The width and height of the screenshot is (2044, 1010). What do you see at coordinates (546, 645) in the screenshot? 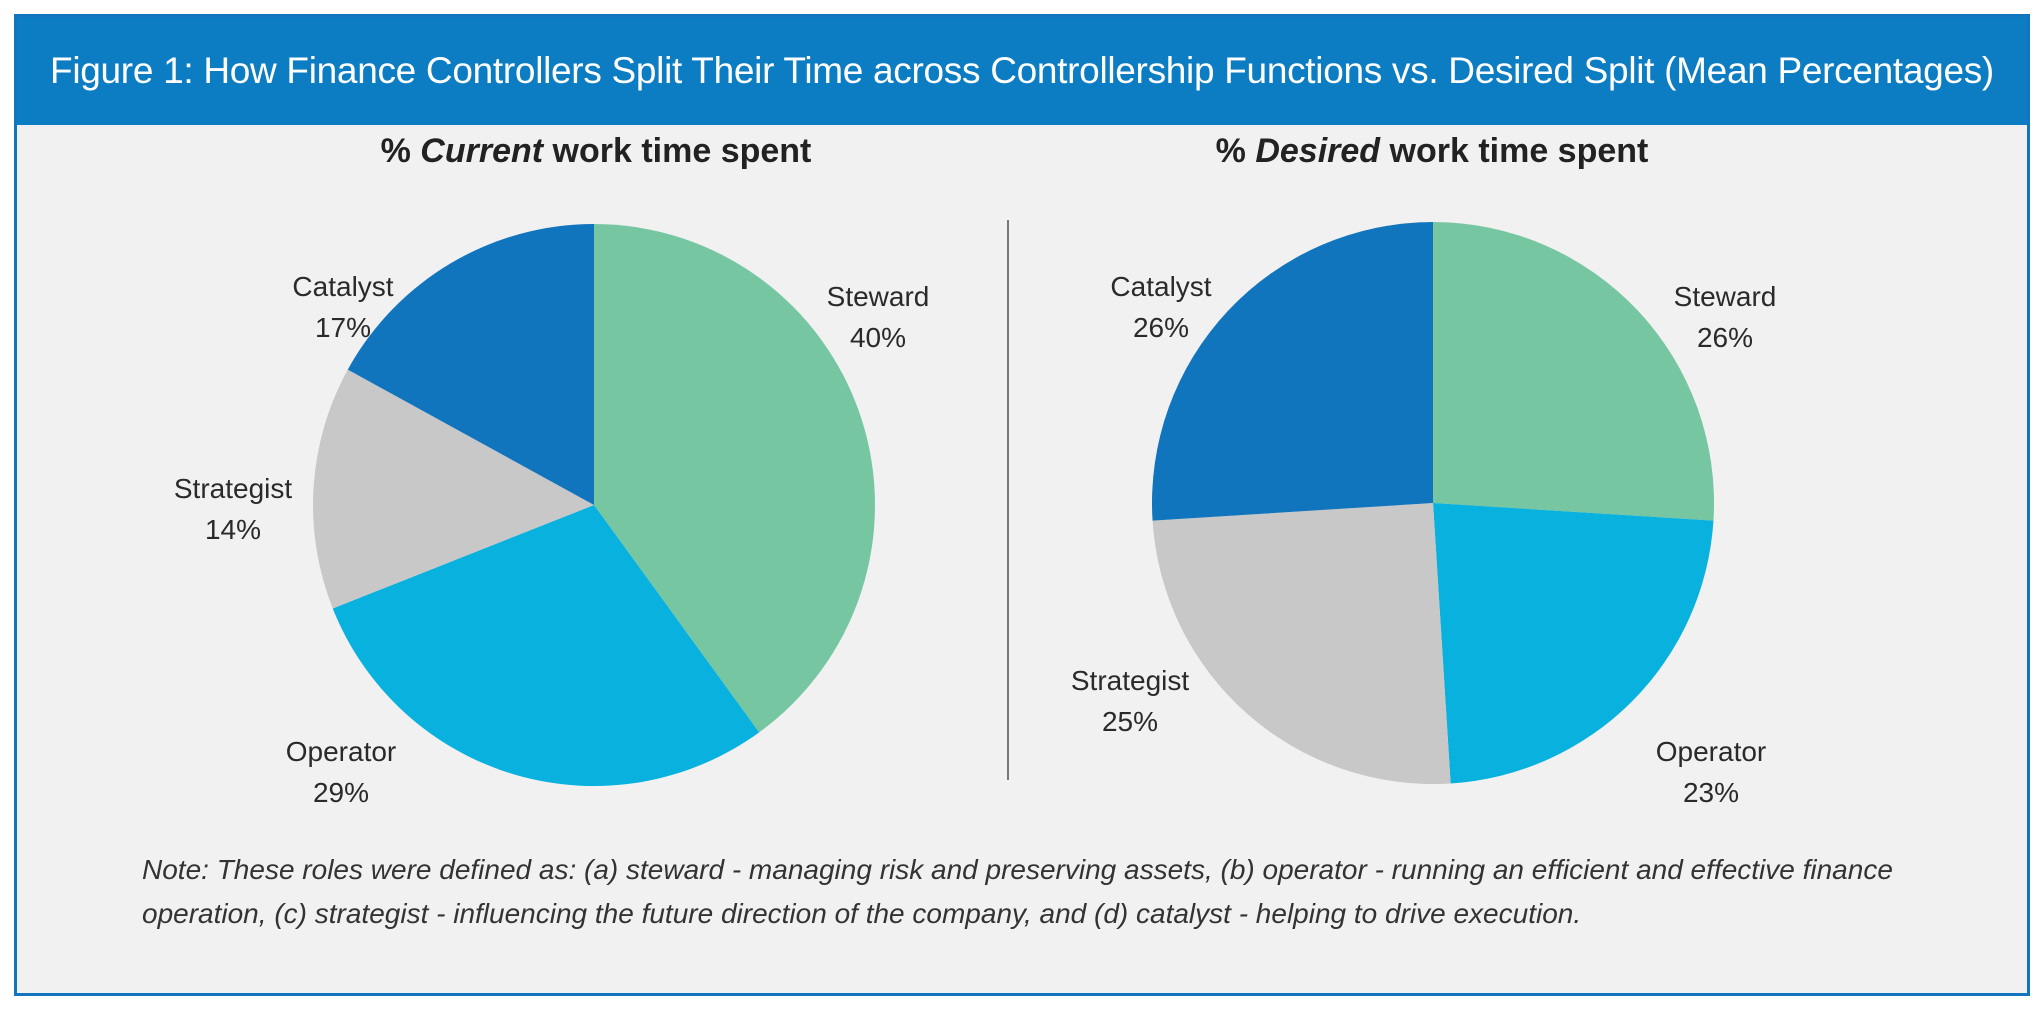
I see `current-pie-slice-operator` at bounding box center [546, 645].